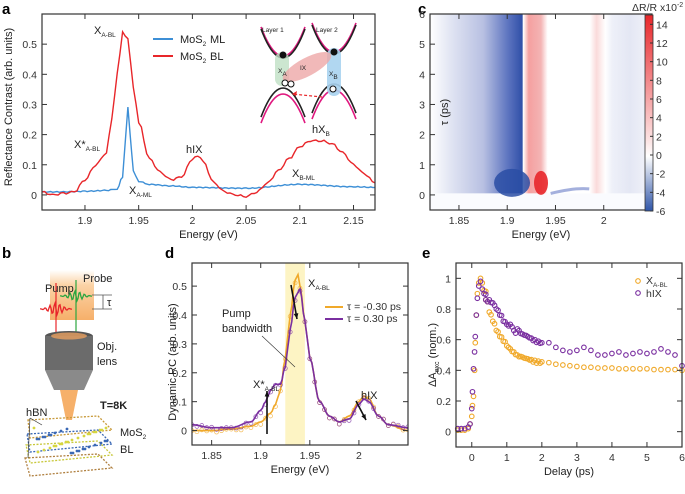  I want to click on annotation-bandwidth: bandwidth, so click(247, 329).